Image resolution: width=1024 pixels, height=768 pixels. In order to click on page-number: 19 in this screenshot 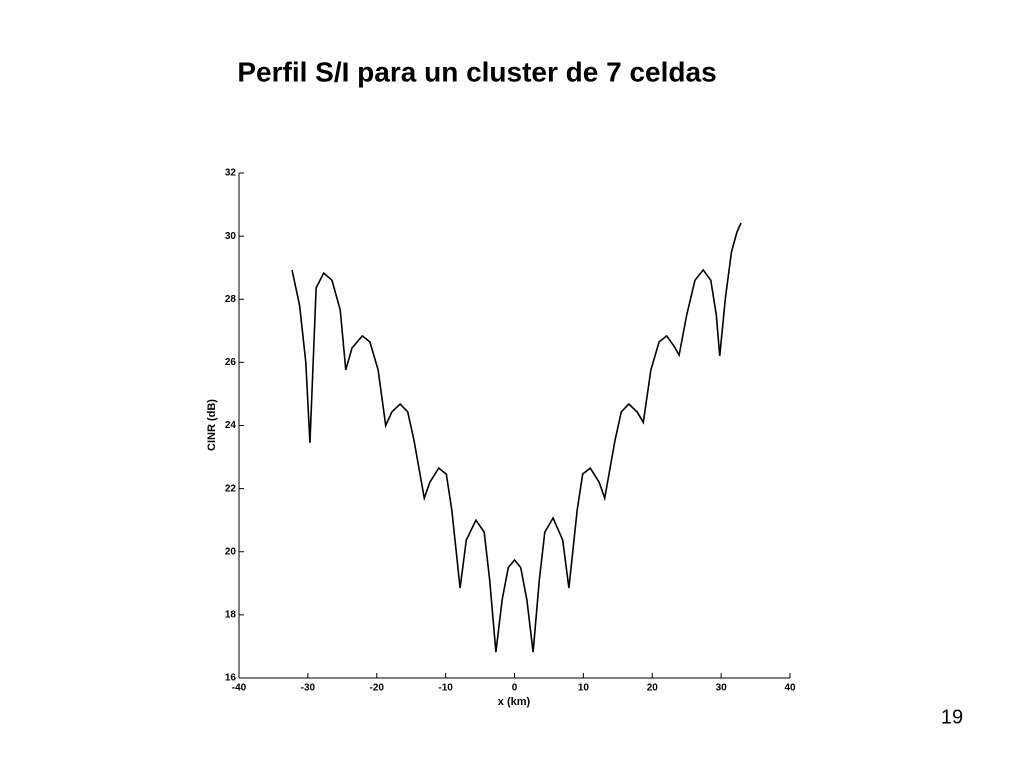, I will do `click(952, 717)`.